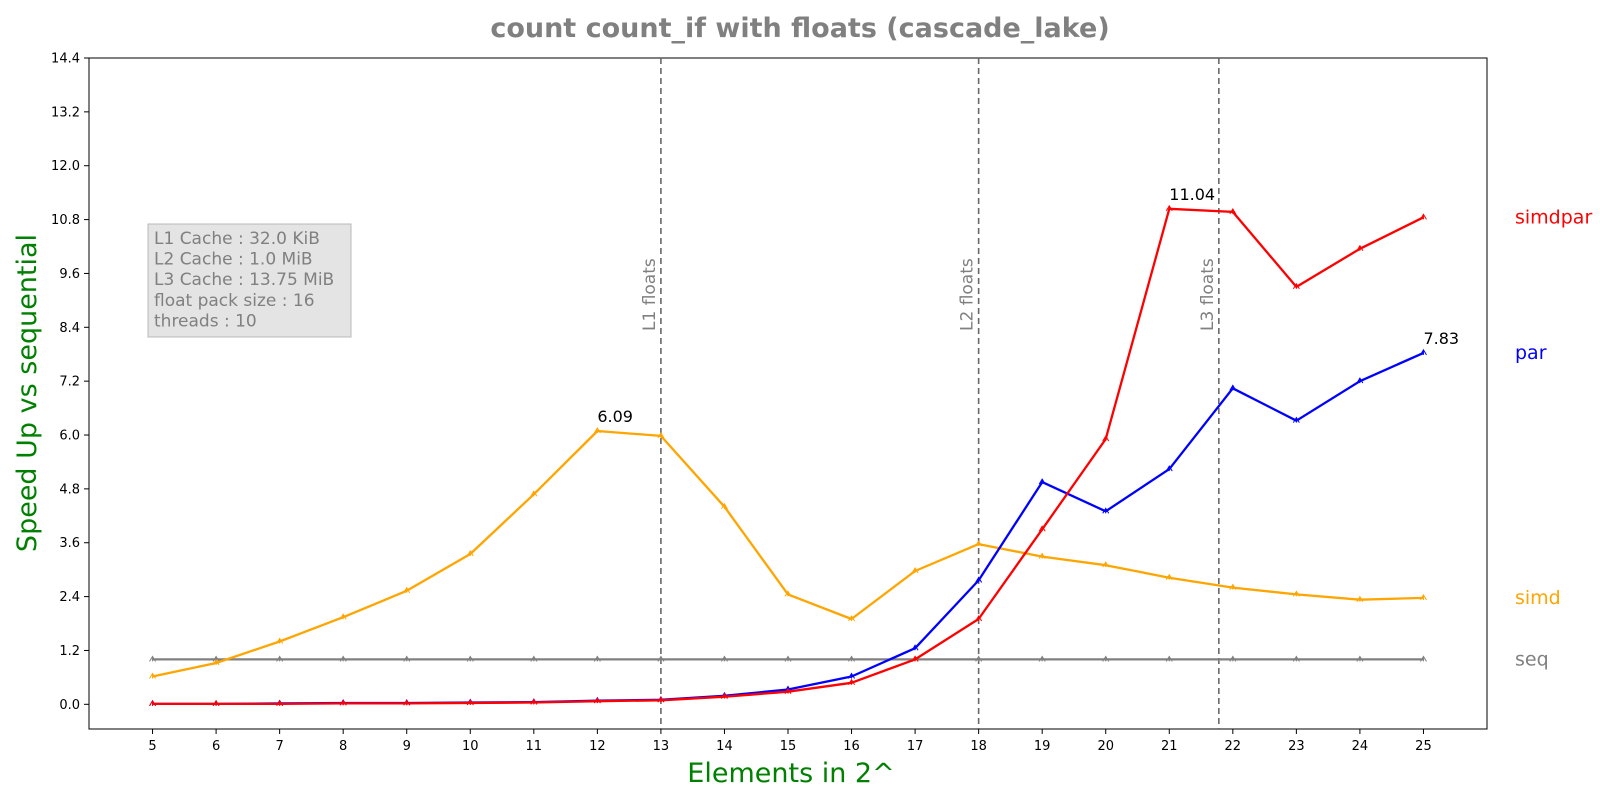  I want to click on x-tick-label: 11, so click(534, 746).